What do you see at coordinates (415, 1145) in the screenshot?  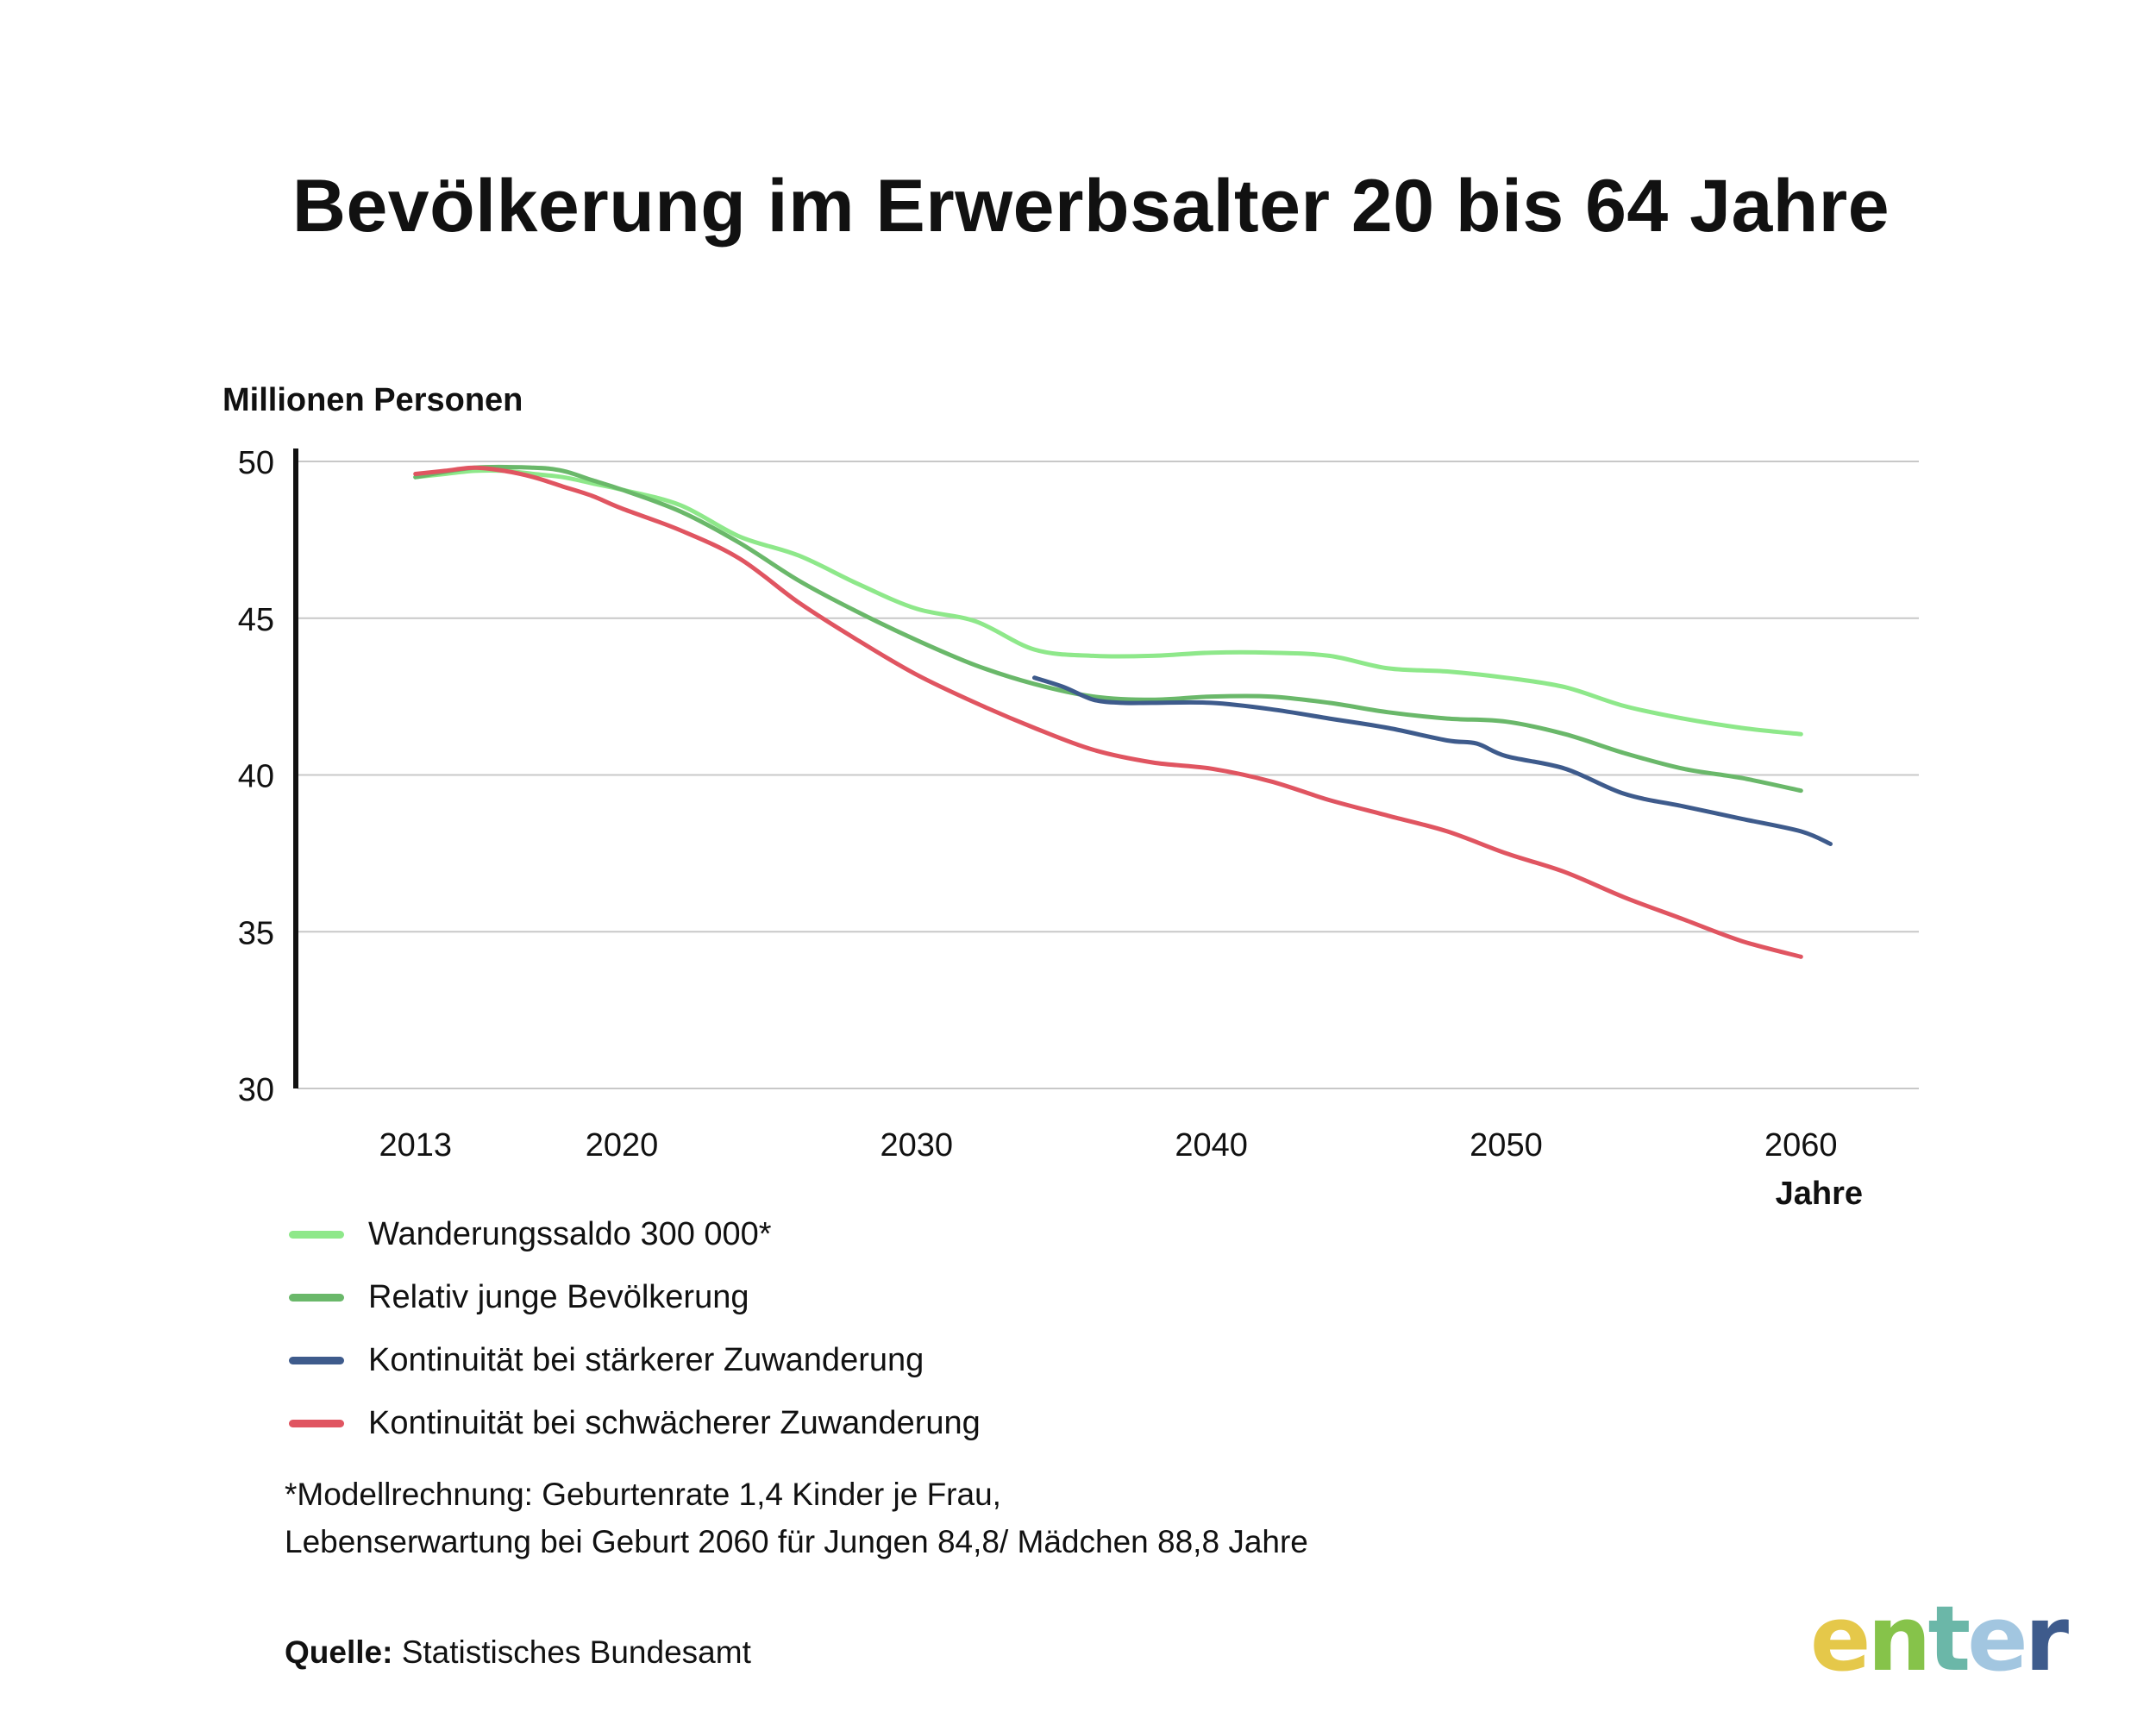 I see `x-tick-label: 2013` at bounding box center [415, 1145].